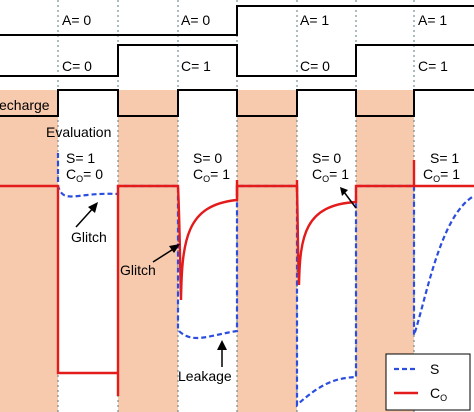 Image resolution: width=474 pixels, height=412 pixels. Describe the element at coordinates (434, 369) in the screenshot. I see `legend-s-label: S` at that location.